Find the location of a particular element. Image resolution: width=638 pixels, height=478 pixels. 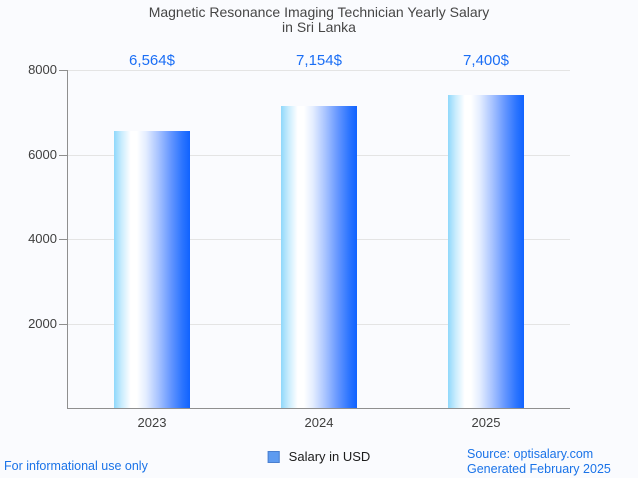

bar-value-label: 6,564$ is located at coordinates (152, 60).